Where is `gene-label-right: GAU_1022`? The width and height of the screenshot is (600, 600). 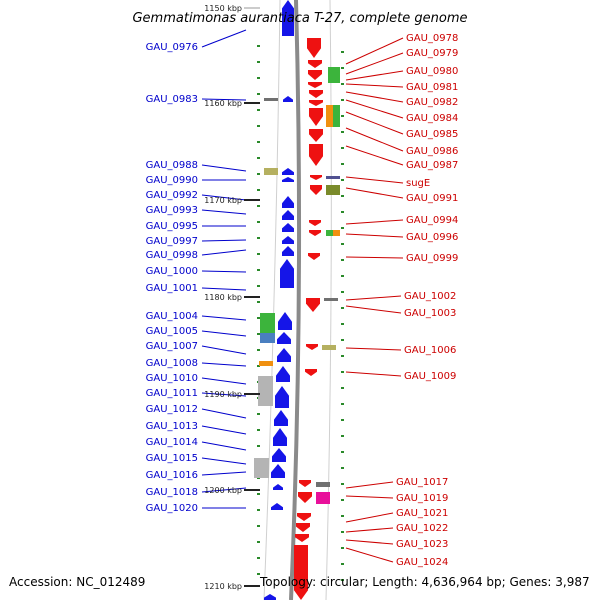
gene-label-right: GAU_1022 is located at coordinates (422, 528).